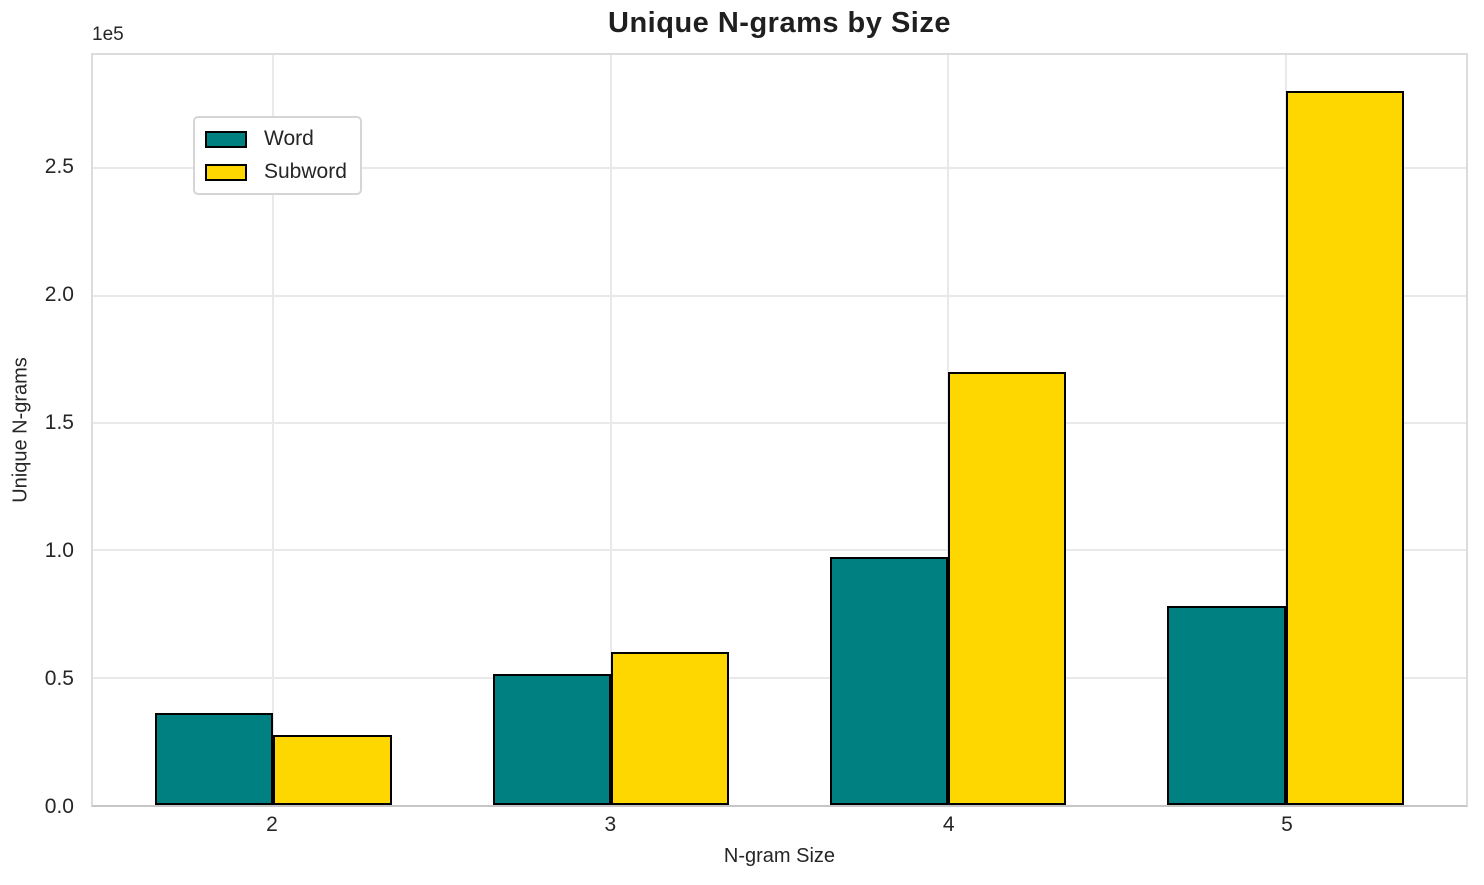 Image resolution: width=1484 pixels, height=885 pixels. Describe the element at coordinates (108, 34) in the screenshot. I see `y-axis-offset-text: 1e5` at that location.